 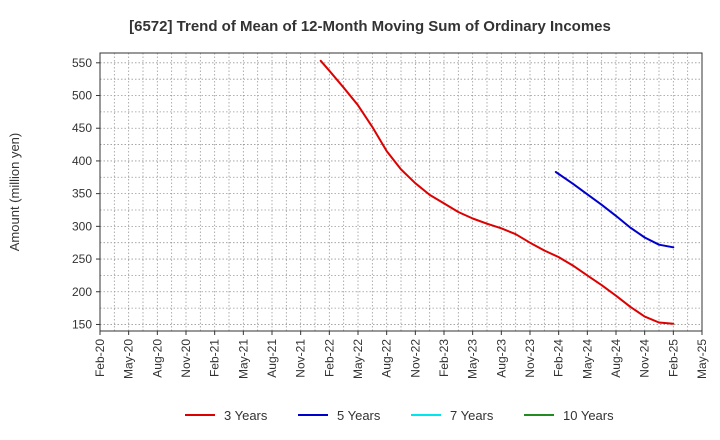 I want to click on y-axis: 150 200 250 300 350 400 450 500 550, so click(x=86, y=193).